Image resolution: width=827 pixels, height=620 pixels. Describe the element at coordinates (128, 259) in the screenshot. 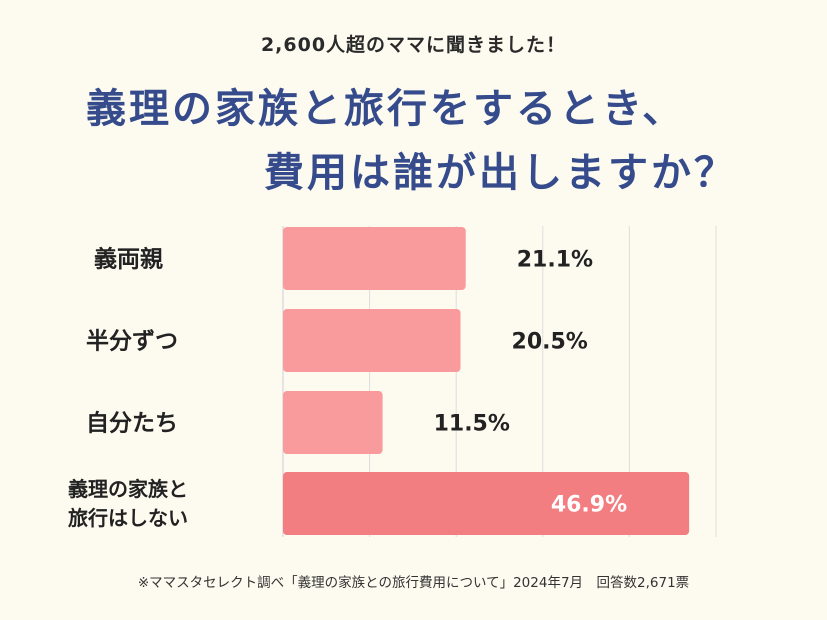

I see `category-label-1: 義両親` at that location.